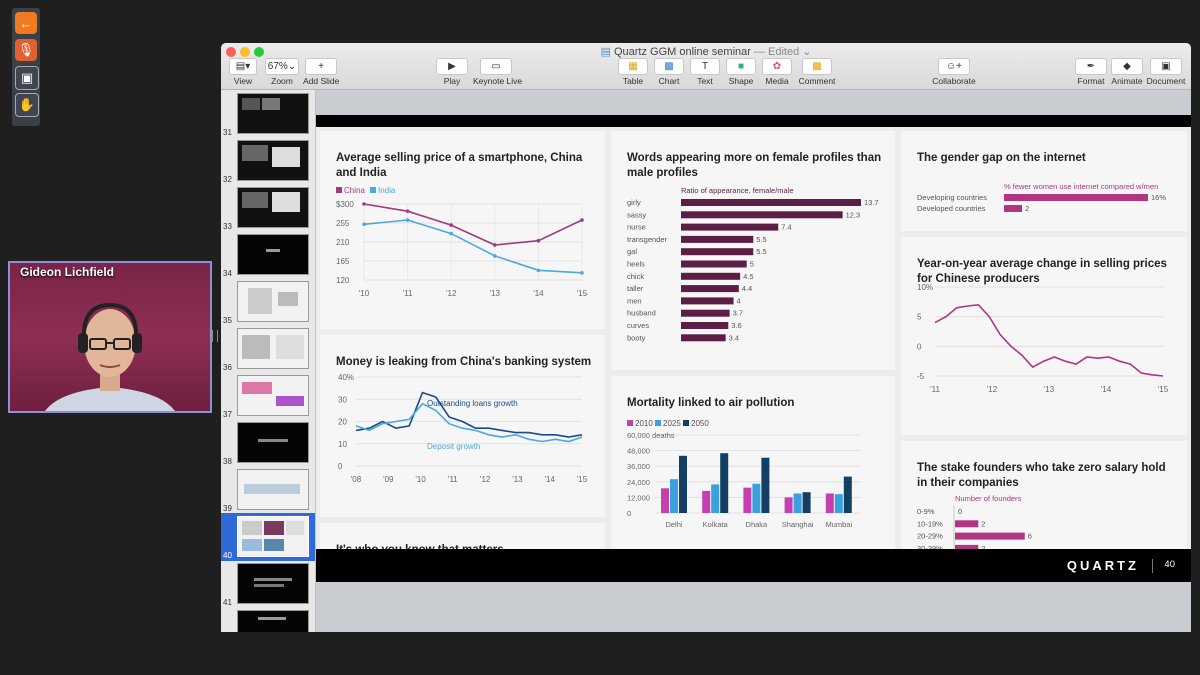  Describe the element at coordinates (268, 302) in the screenshot. I see `slide-thumbnail-35: 35` at that location.